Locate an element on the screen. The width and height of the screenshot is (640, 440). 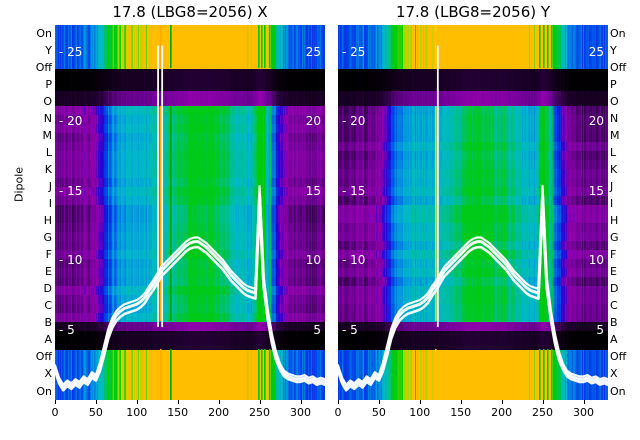
panel-title-left: 17.8 (LBG8=2056) X is located at coordinates (190, 12).